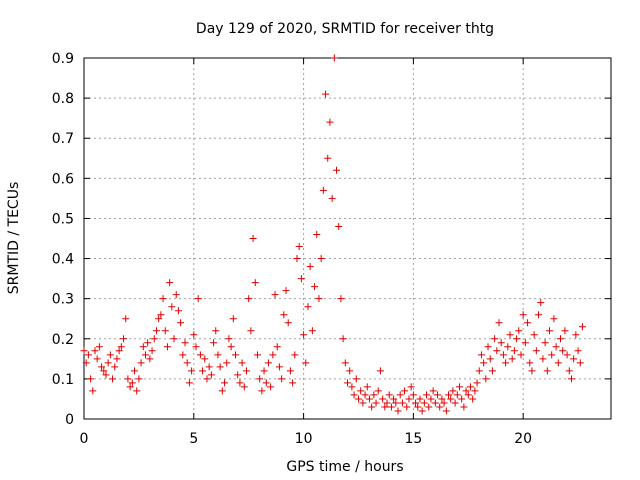  I want to click on x-tick-label: 15, so click(413, 439).